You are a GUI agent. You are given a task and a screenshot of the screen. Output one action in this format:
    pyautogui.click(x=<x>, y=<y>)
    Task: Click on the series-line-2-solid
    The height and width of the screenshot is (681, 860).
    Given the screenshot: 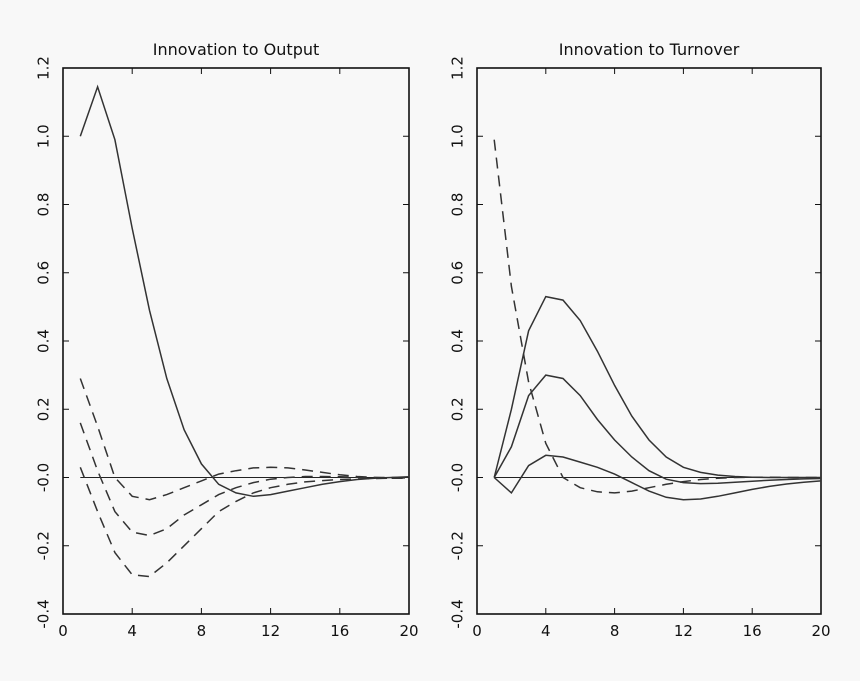 What is the action you would take?
    pyautogui.click(x=657, y=387)
    